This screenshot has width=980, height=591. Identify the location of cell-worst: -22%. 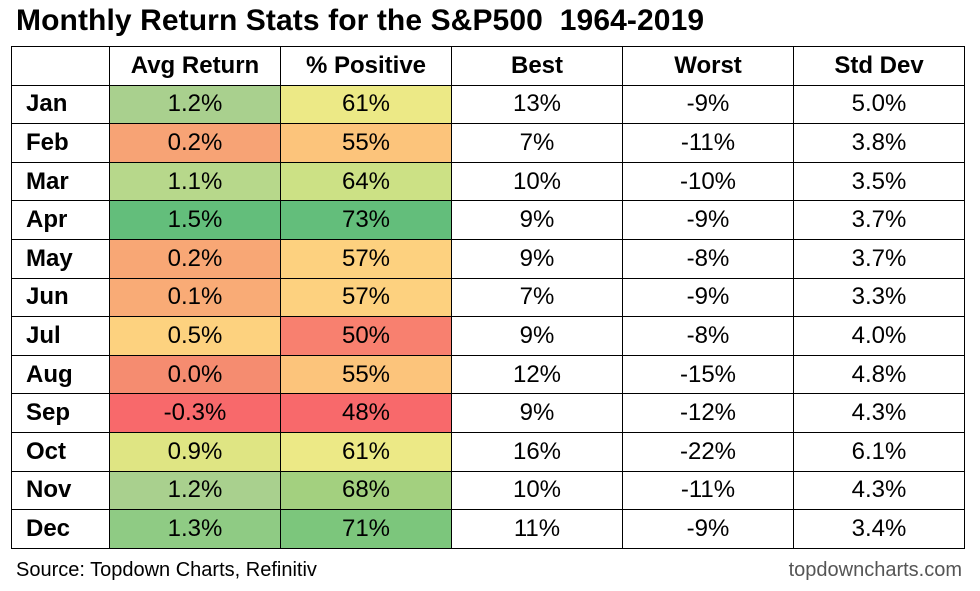
(708, 451).